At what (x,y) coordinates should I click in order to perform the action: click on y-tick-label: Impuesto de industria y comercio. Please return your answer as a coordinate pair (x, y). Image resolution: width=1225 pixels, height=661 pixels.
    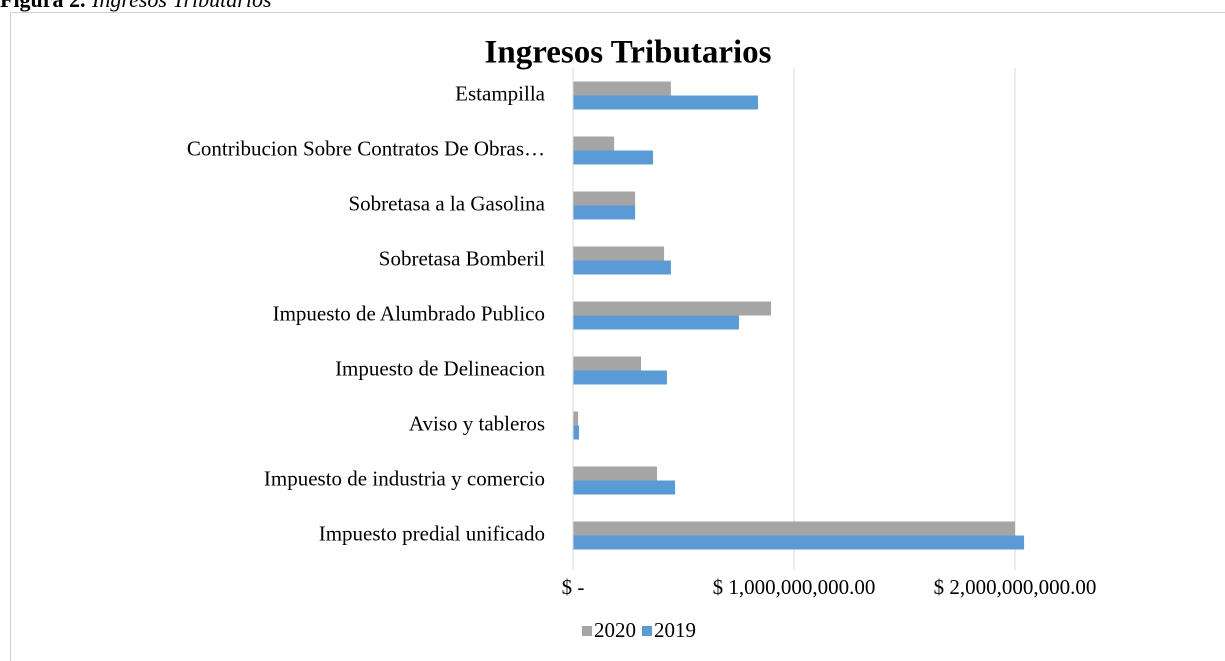
    Looking at the image, I should click on (404, 478).